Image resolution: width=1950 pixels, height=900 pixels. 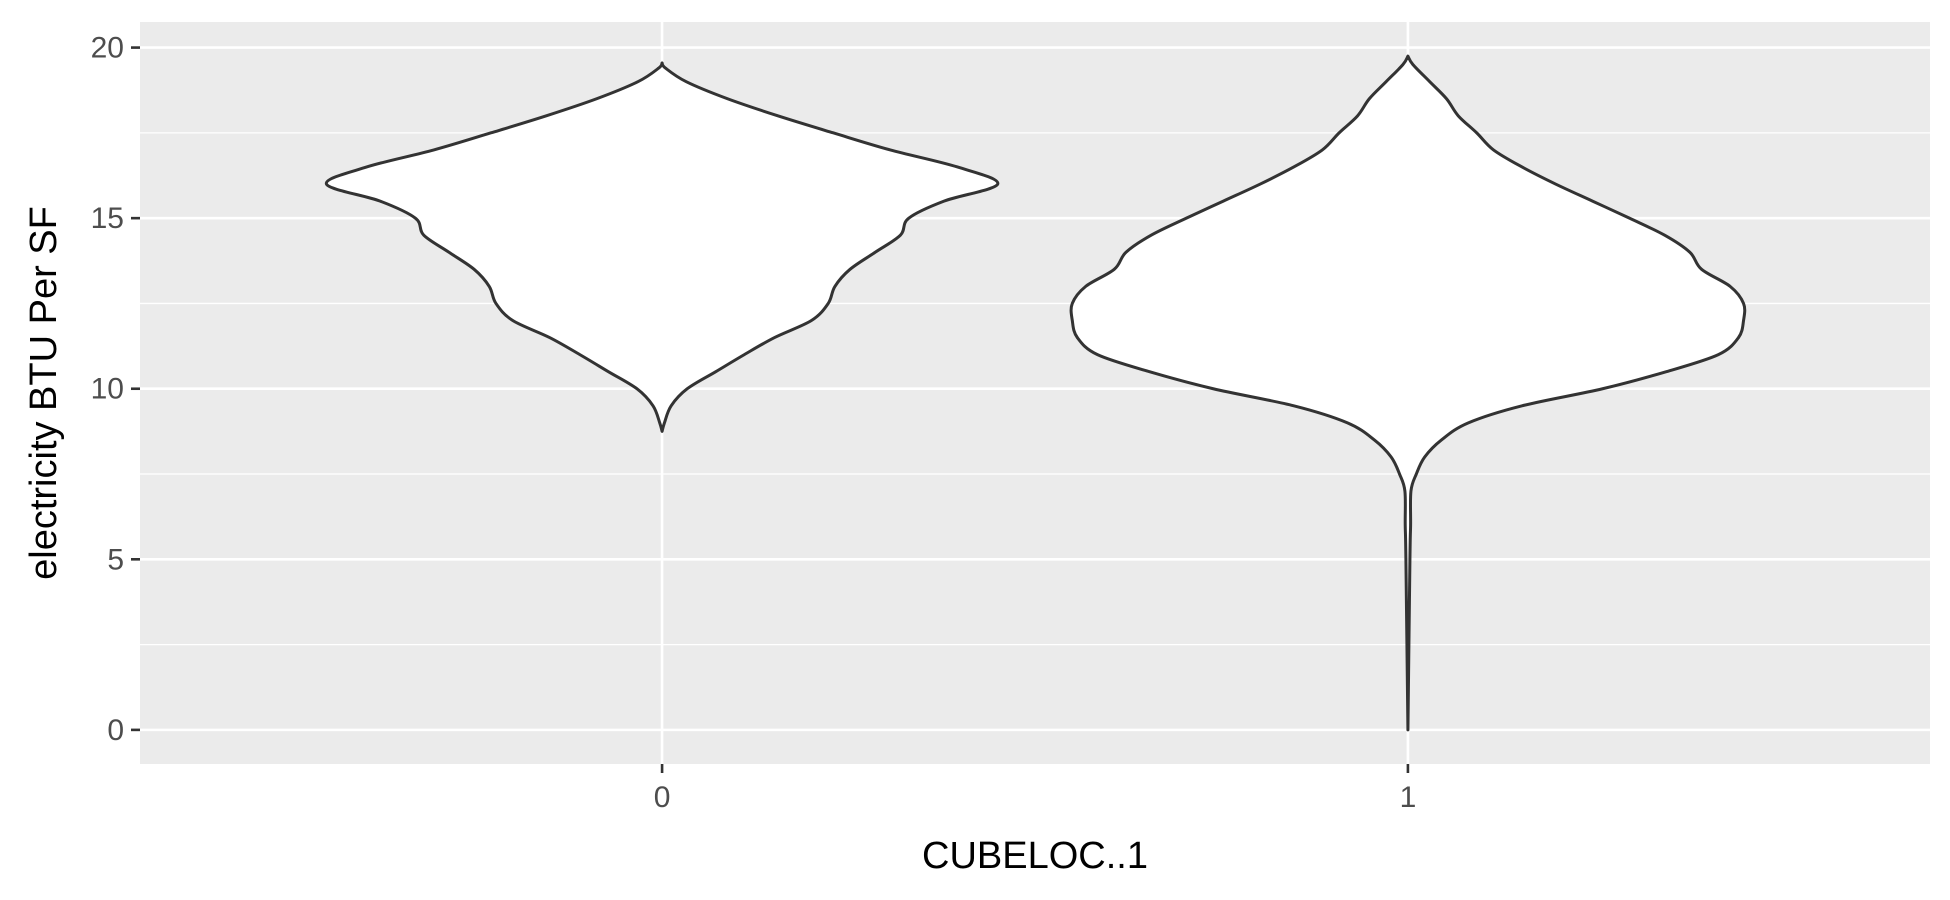 I want to click on y-axis-title: electricity BTU Per SF, so click(x=44, y=393).